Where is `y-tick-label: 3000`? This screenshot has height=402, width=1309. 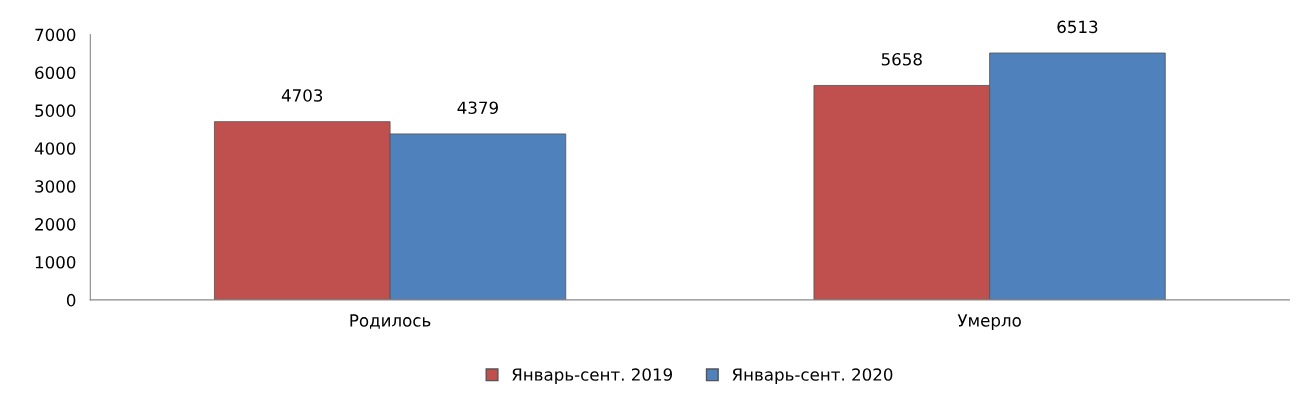
y-tick-label: 3000 is located at coordinates (55, 186).